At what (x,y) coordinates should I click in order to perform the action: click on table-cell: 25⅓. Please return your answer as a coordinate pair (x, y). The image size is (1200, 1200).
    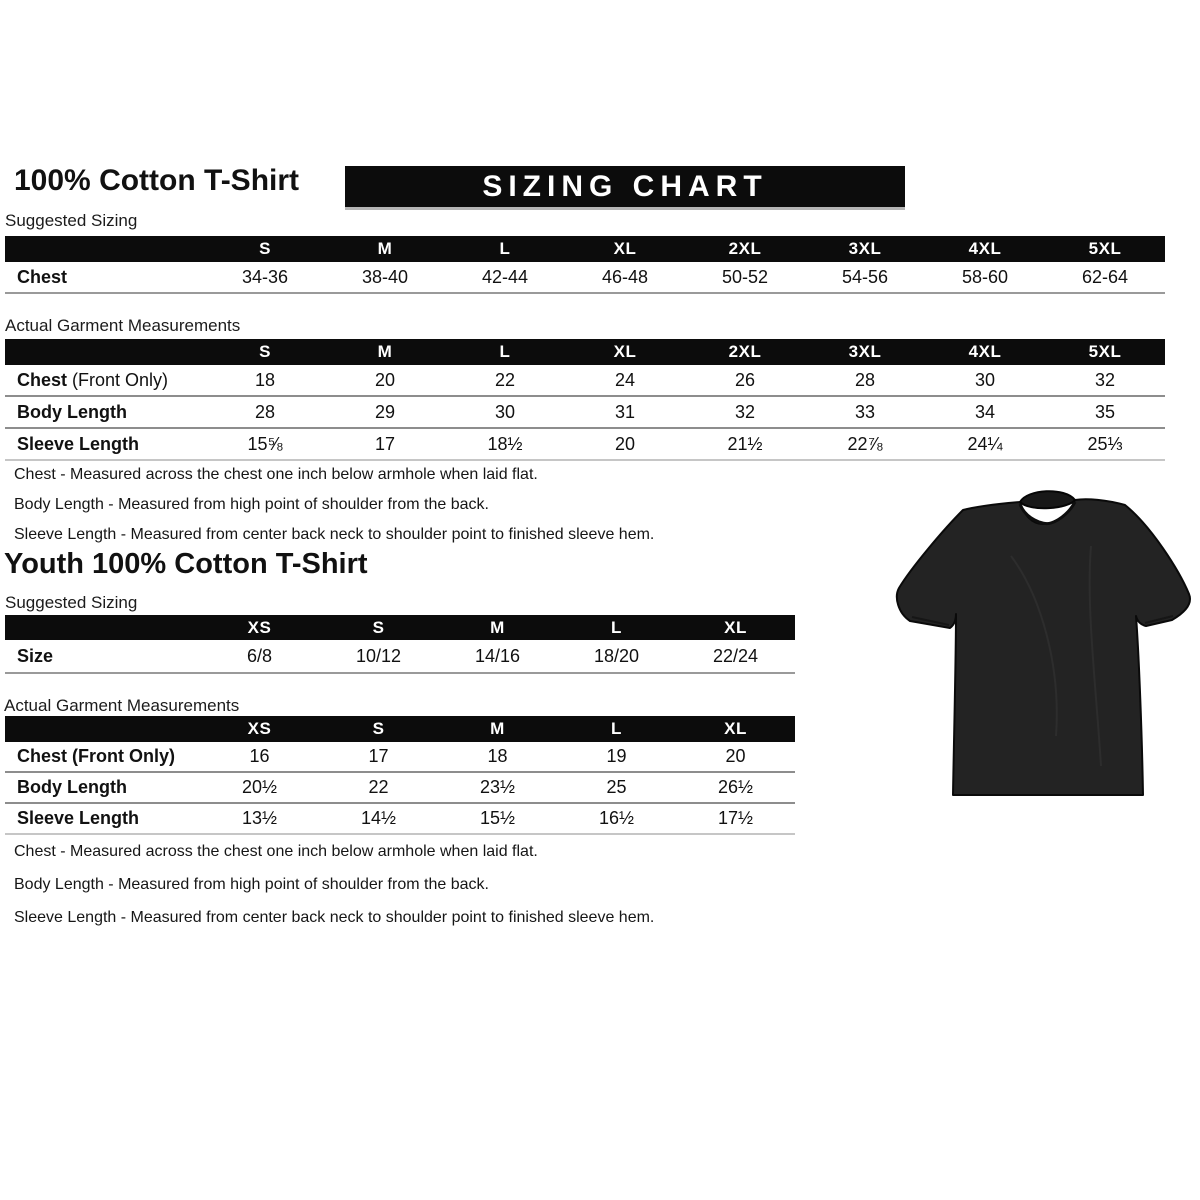
    Looking at the image, I should click on (1105, 443).